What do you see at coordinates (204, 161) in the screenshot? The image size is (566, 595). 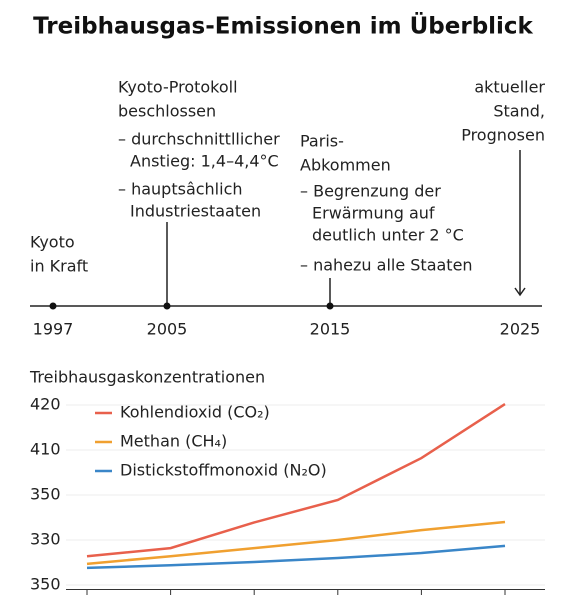 I see `event-note: Anstieg: 1,4–4,4°C` at bounding box center [204, 161].